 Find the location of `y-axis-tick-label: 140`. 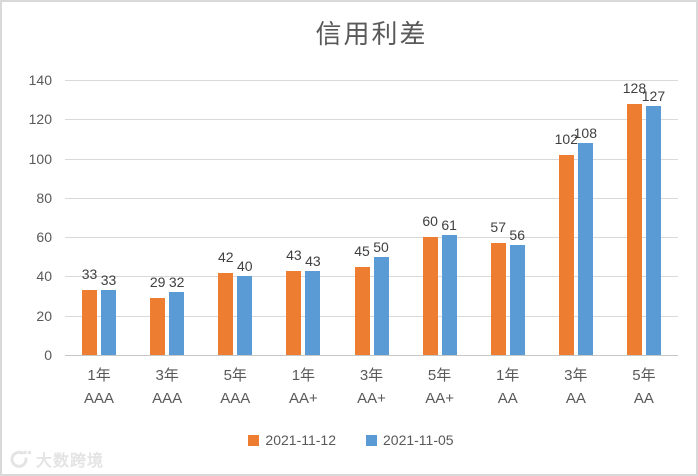

y-axis-tick-label: 140 is located at coordinates (40, 80).